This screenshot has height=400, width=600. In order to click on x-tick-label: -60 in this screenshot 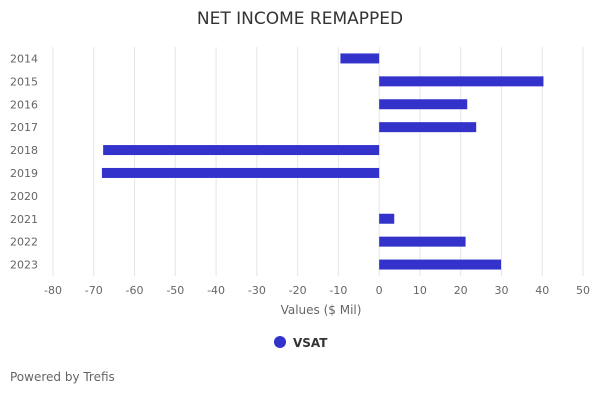, I will do `click(135, 290)`.